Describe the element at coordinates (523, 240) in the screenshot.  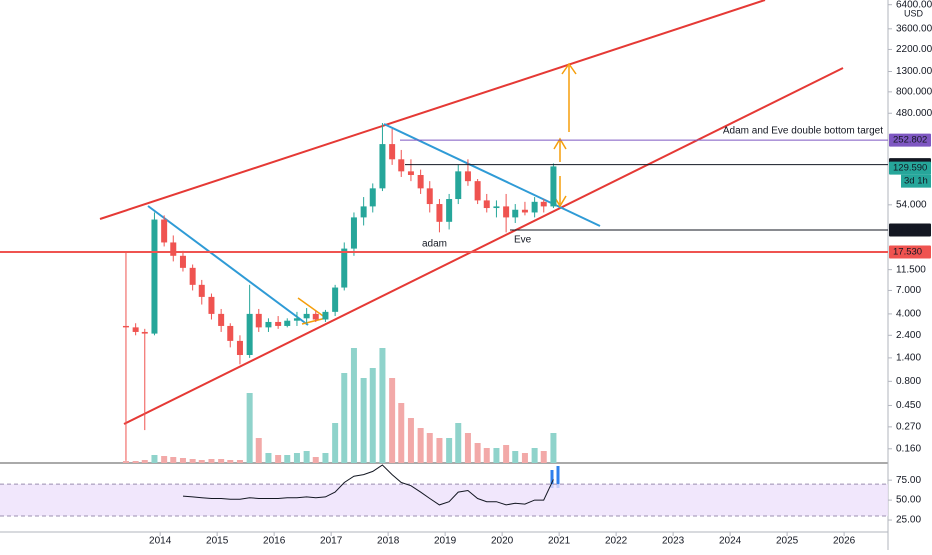
I see `annotation: Eve` at that location.